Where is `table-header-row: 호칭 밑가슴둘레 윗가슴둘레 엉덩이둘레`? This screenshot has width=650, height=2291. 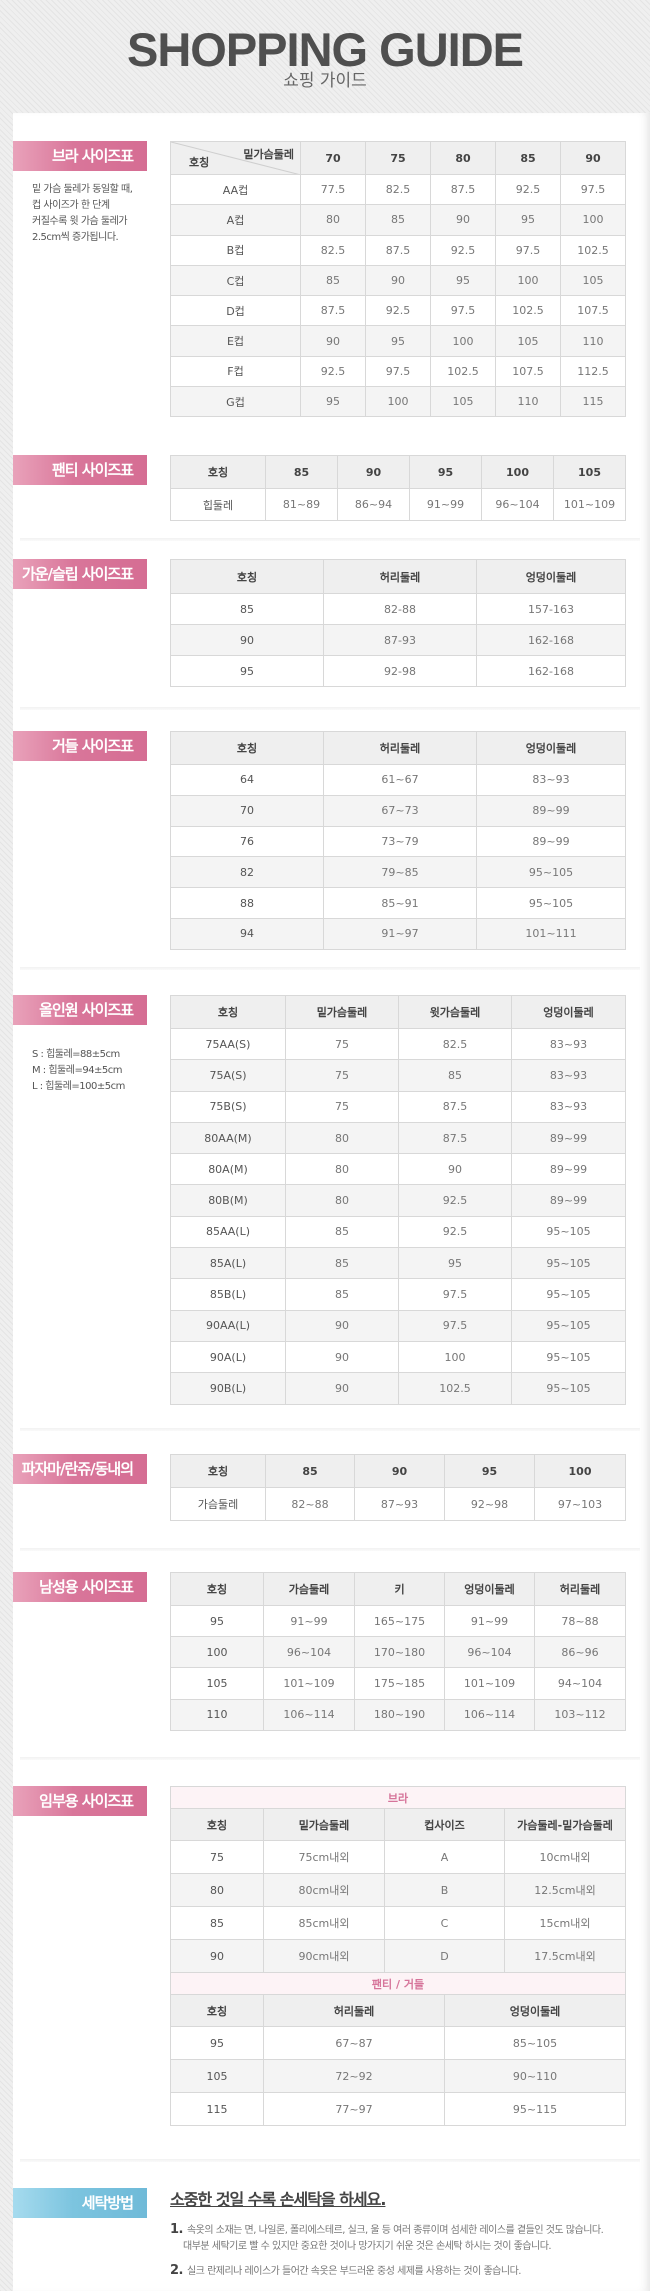
table-header-row: 호칭 밑가슴둘레 윗가슴둘레 엉덩이둘레 is located at coordinates (398, 1012).